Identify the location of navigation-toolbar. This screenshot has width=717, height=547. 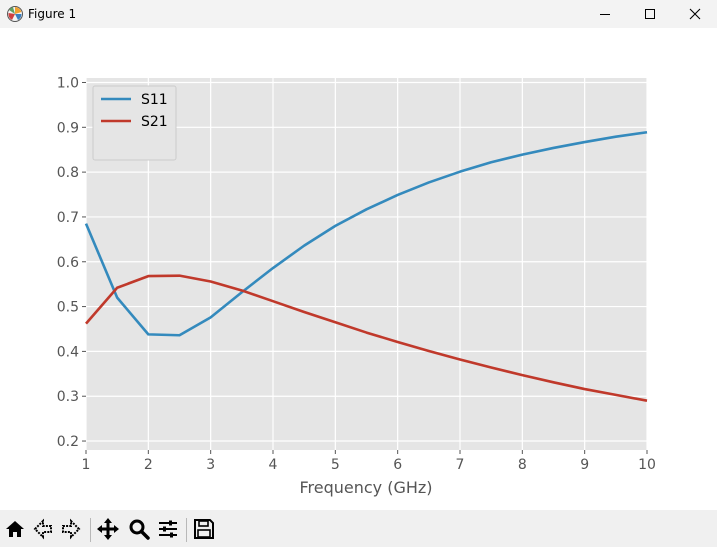
(358, 528).